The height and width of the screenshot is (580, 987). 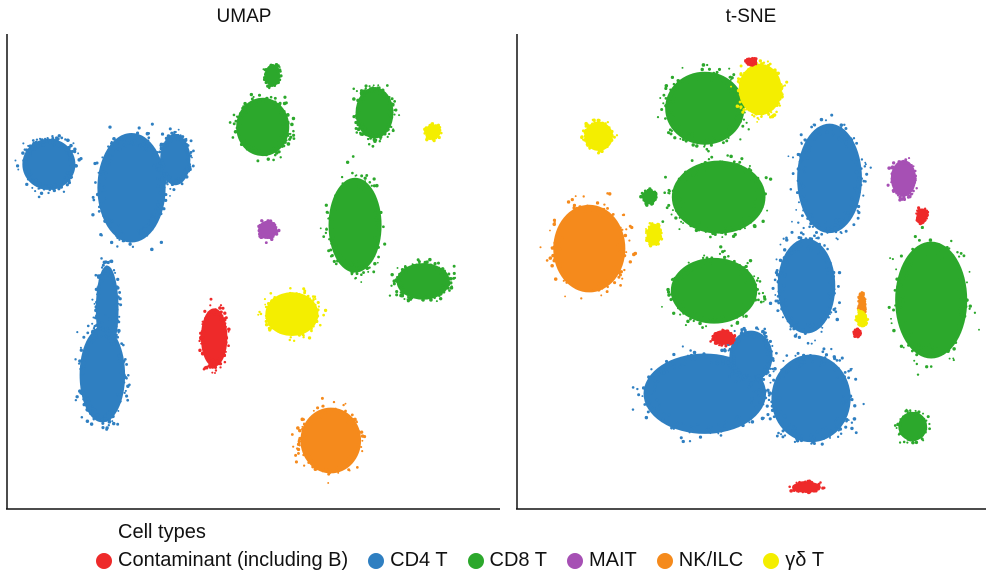 What do you see at coordinates (751, 356) in the screenshot?
I see `cluster-core` at bounding box center [751, 356].